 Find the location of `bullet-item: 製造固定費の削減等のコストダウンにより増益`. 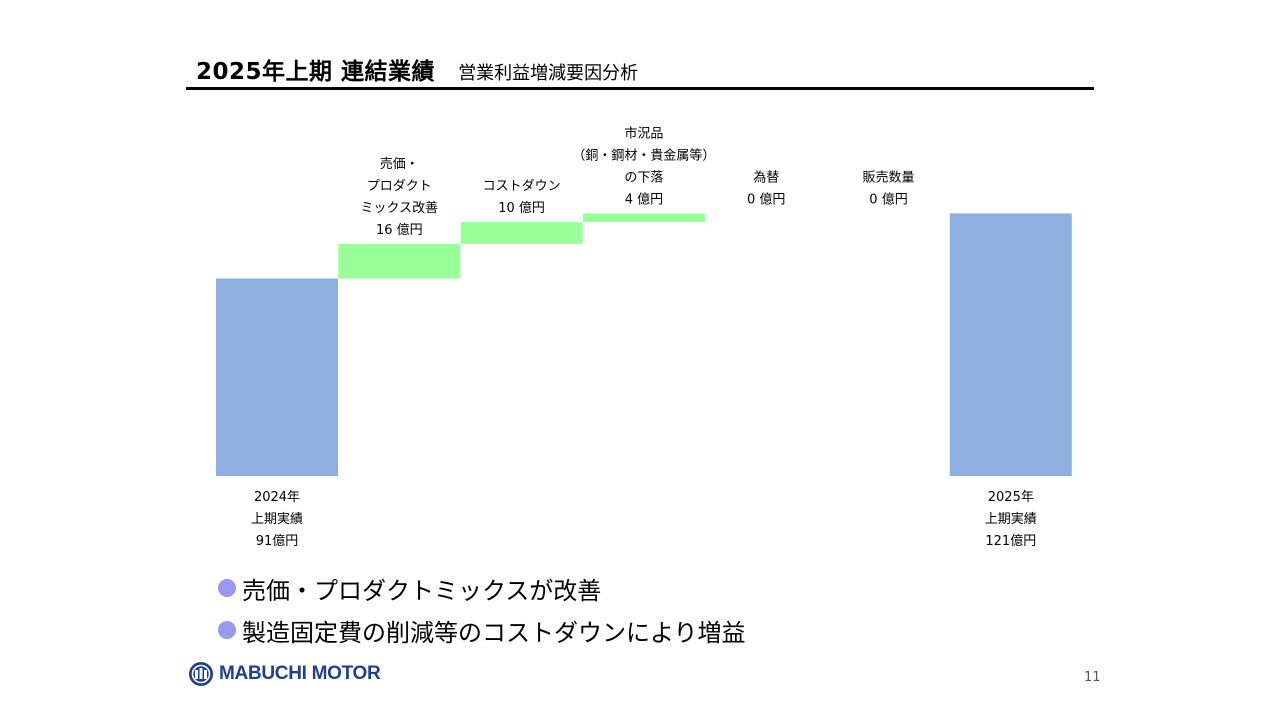

bullet-item: 製造固定費の削減等のコストダウンにより増益 is located at coordinates (482, 630).